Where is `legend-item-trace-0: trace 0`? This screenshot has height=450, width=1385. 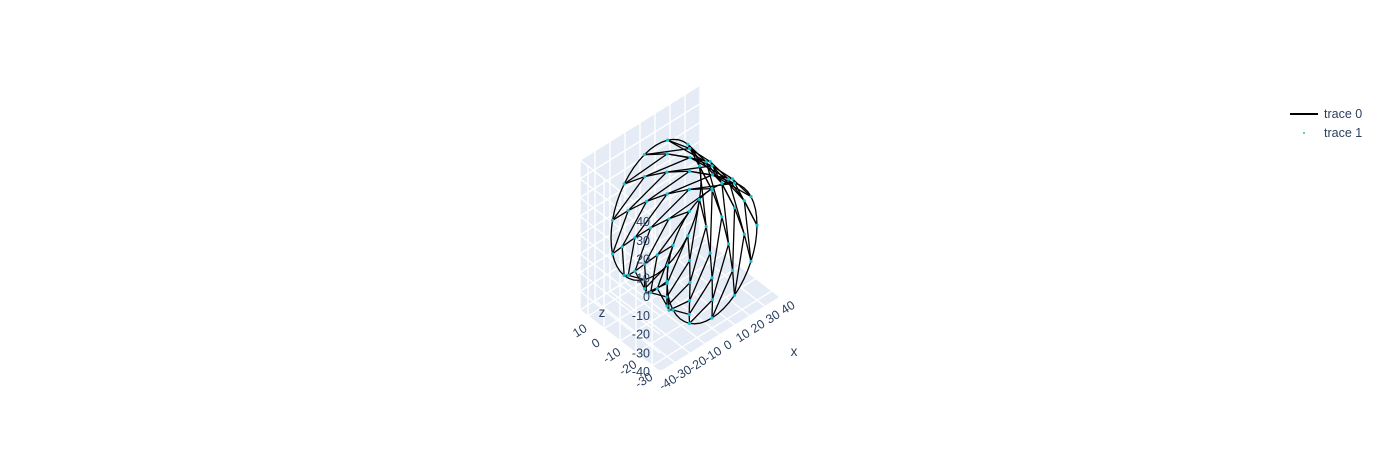 legend-item-trace-0: trace 0 is located at coordinates (1333, 113).